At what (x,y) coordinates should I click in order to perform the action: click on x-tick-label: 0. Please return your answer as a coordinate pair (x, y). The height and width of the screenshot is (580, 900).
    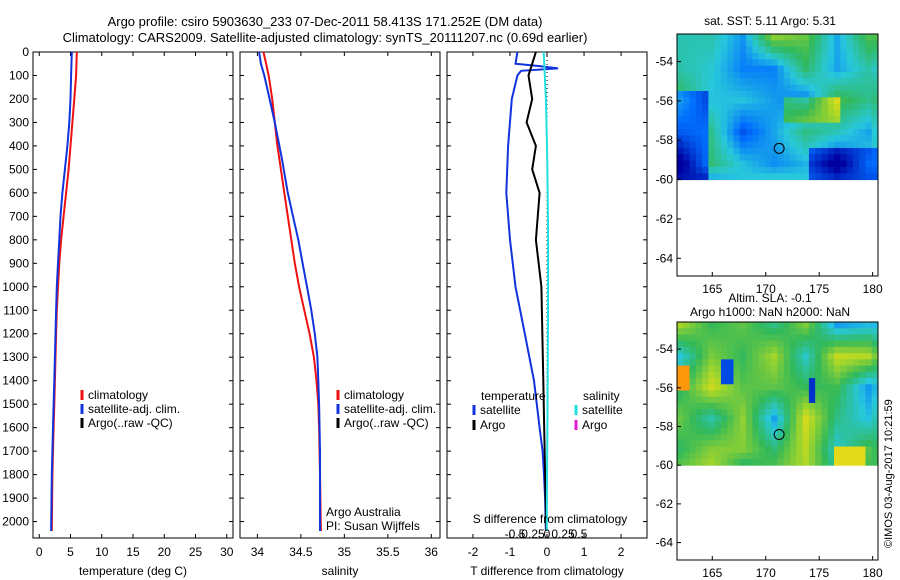
    Looking at the image, I should click on (39, 552).